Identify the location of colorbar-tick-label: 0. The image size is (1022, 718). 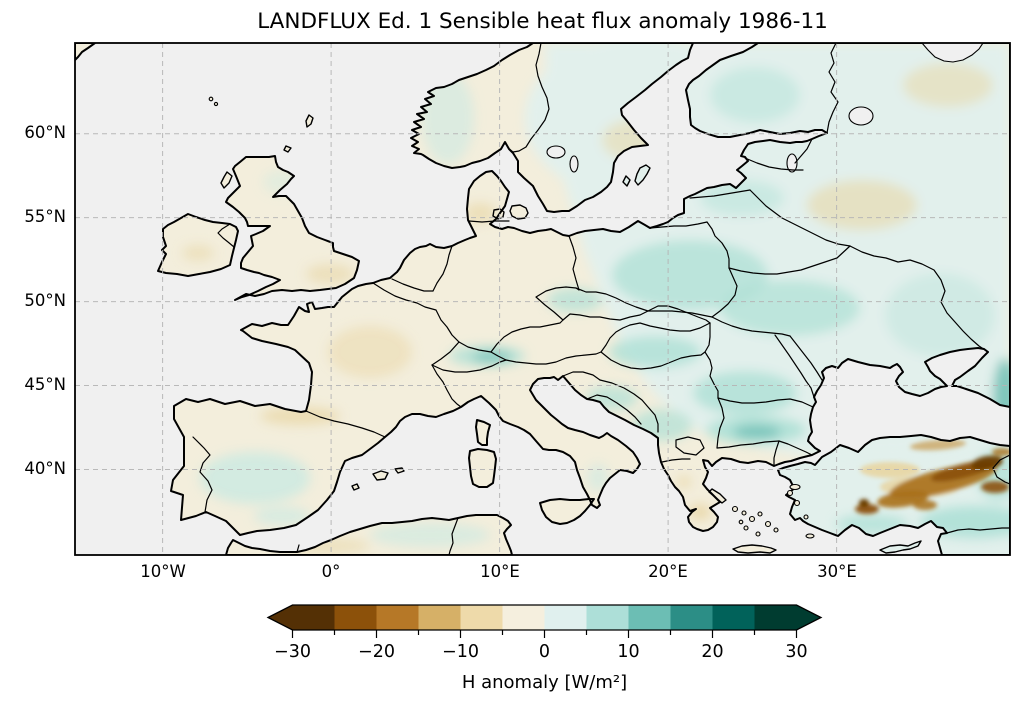
(544, 652).